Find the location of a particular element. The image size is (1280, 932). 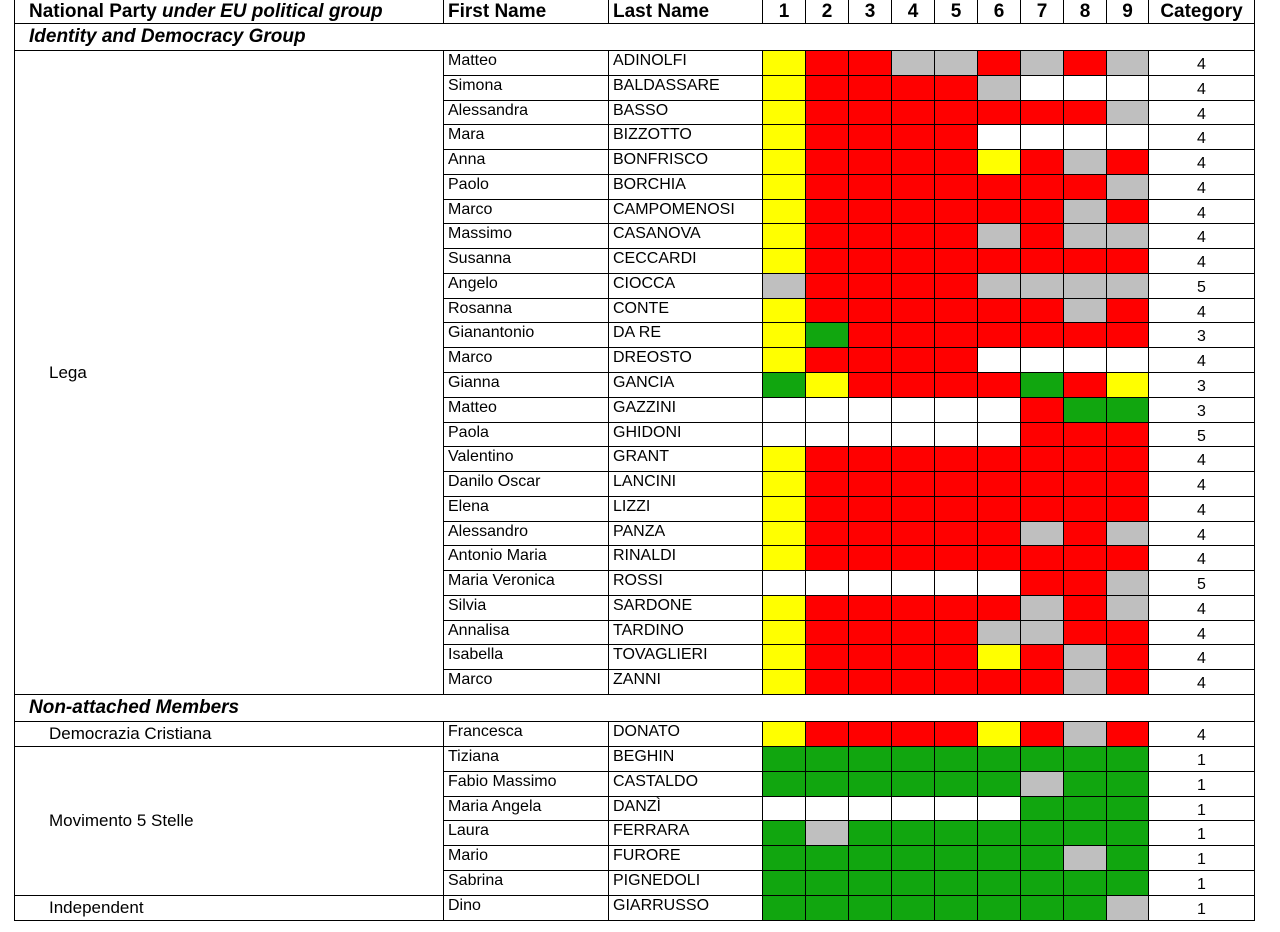

first-name: Danilo Oscar is located at coordinates (526, 484).